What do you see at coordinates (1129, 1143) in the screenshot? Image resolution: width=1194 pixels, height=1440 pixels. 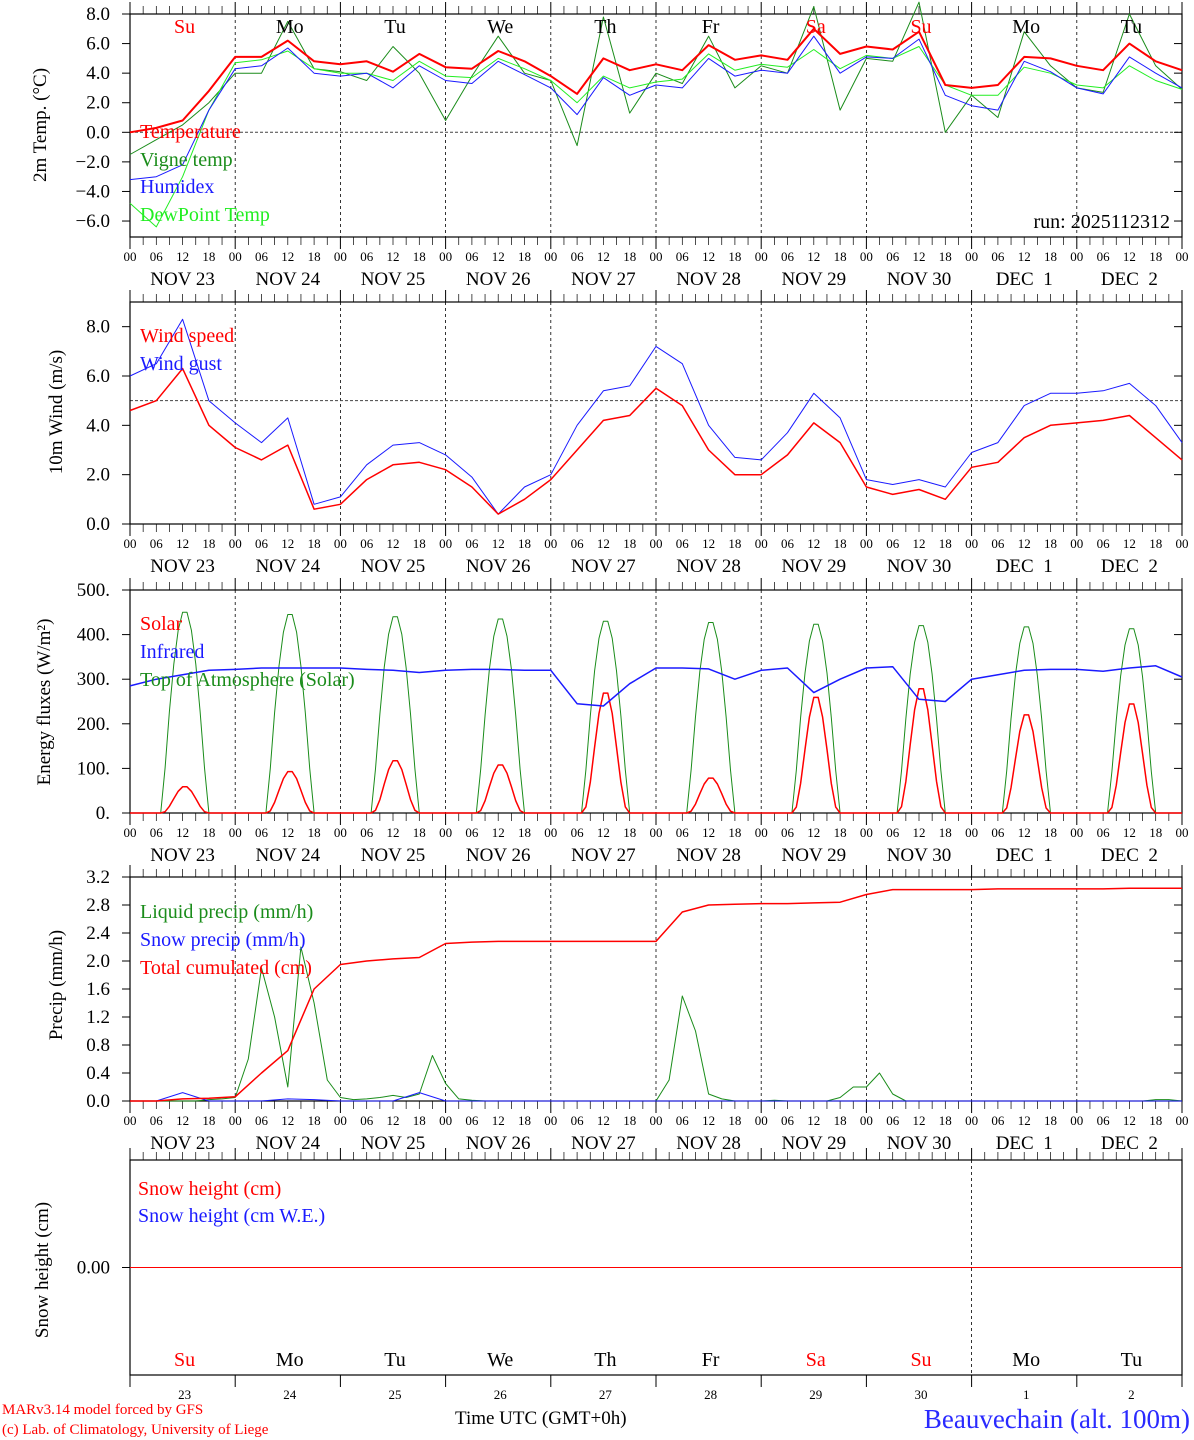 I see `date-label: DEC 2` at bounding box center [1129, 1143].